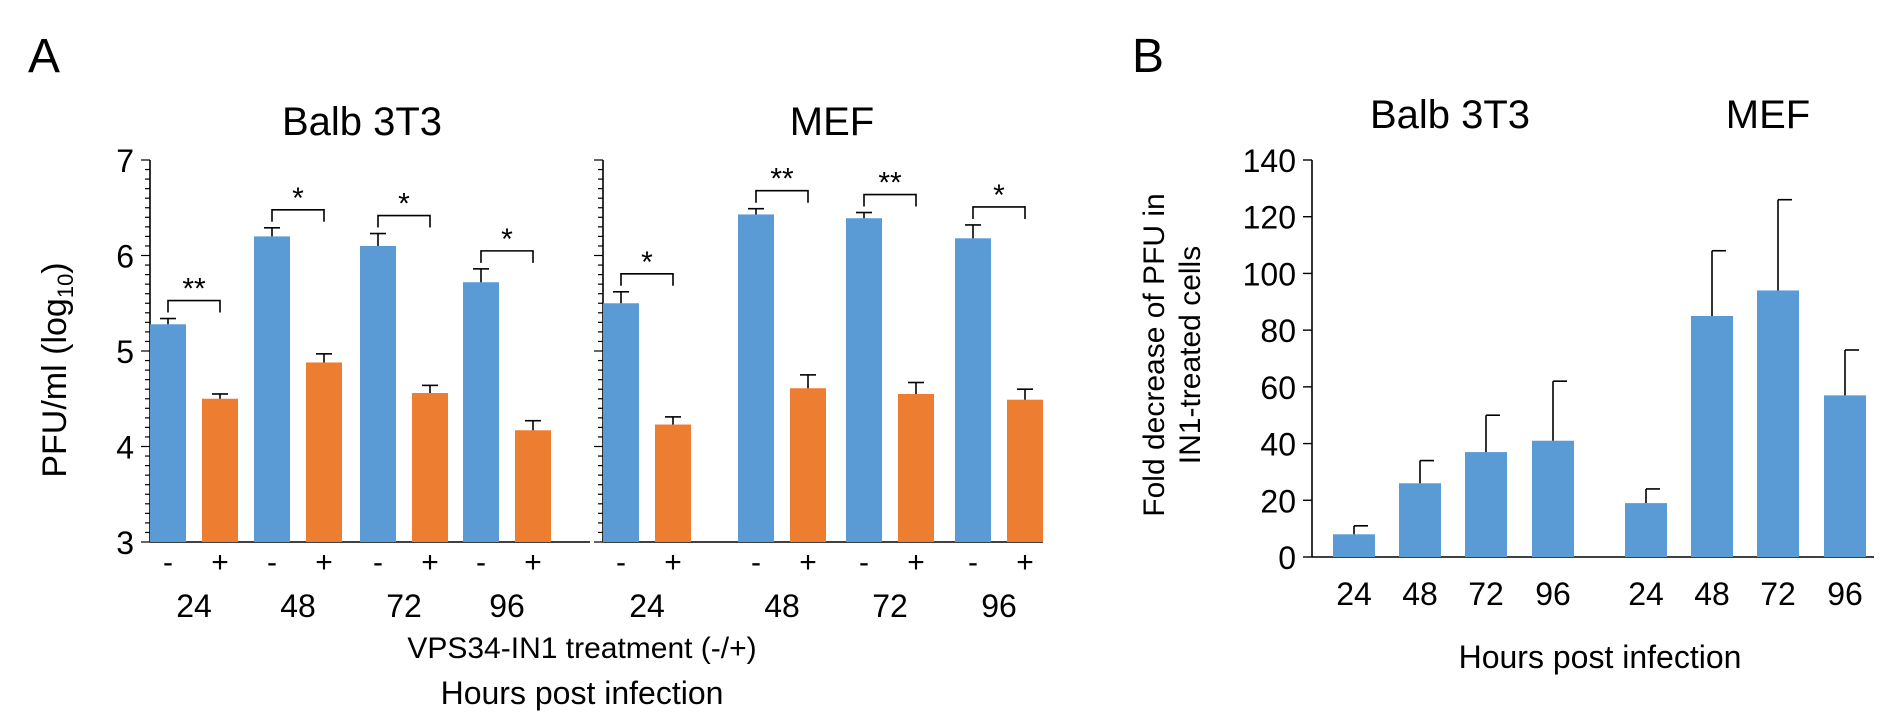 This screenshot has width=1894, height=728. Describe the element at coordinates (1269, 161) in the screenshot. I see `panel-b-y-tick-label: 140` at that location.